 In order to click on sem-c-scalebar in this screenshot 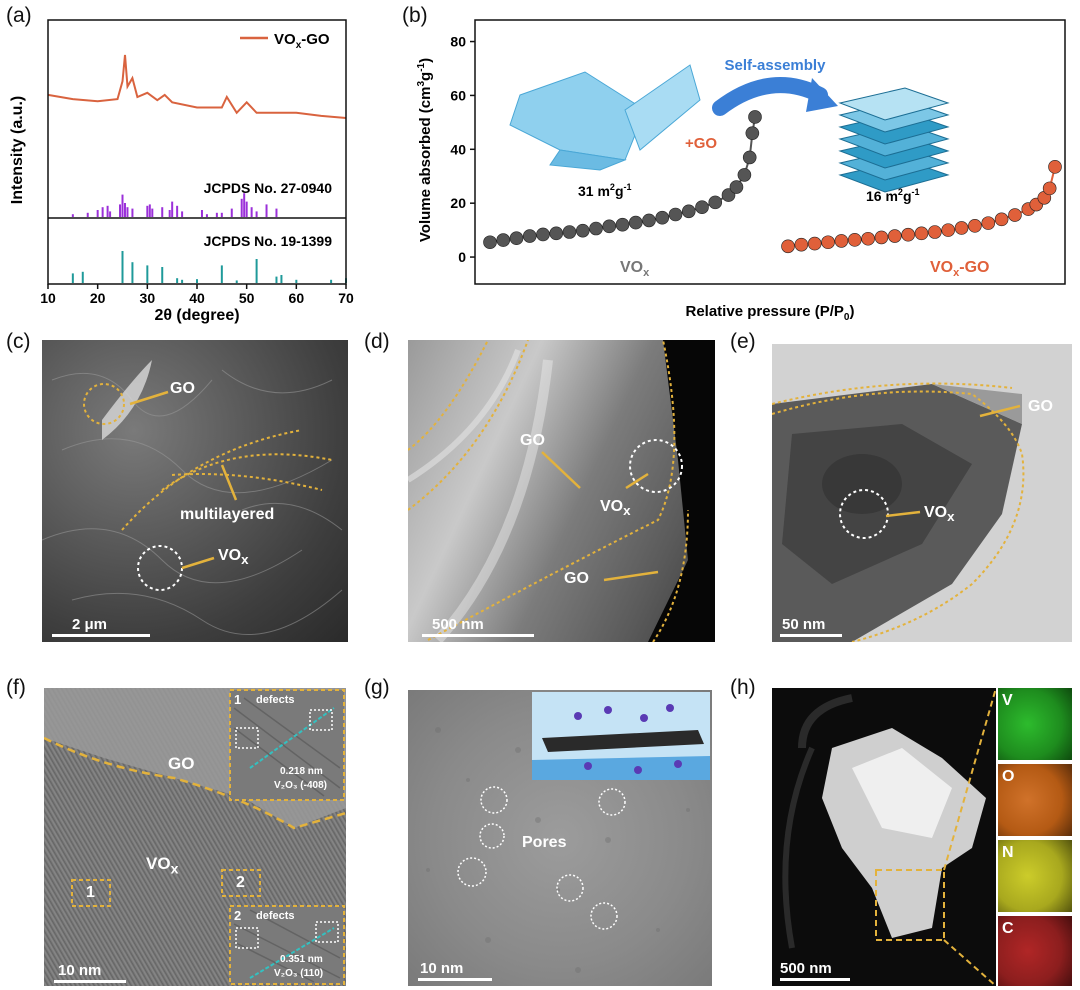, I will do `click(101, 635)`.